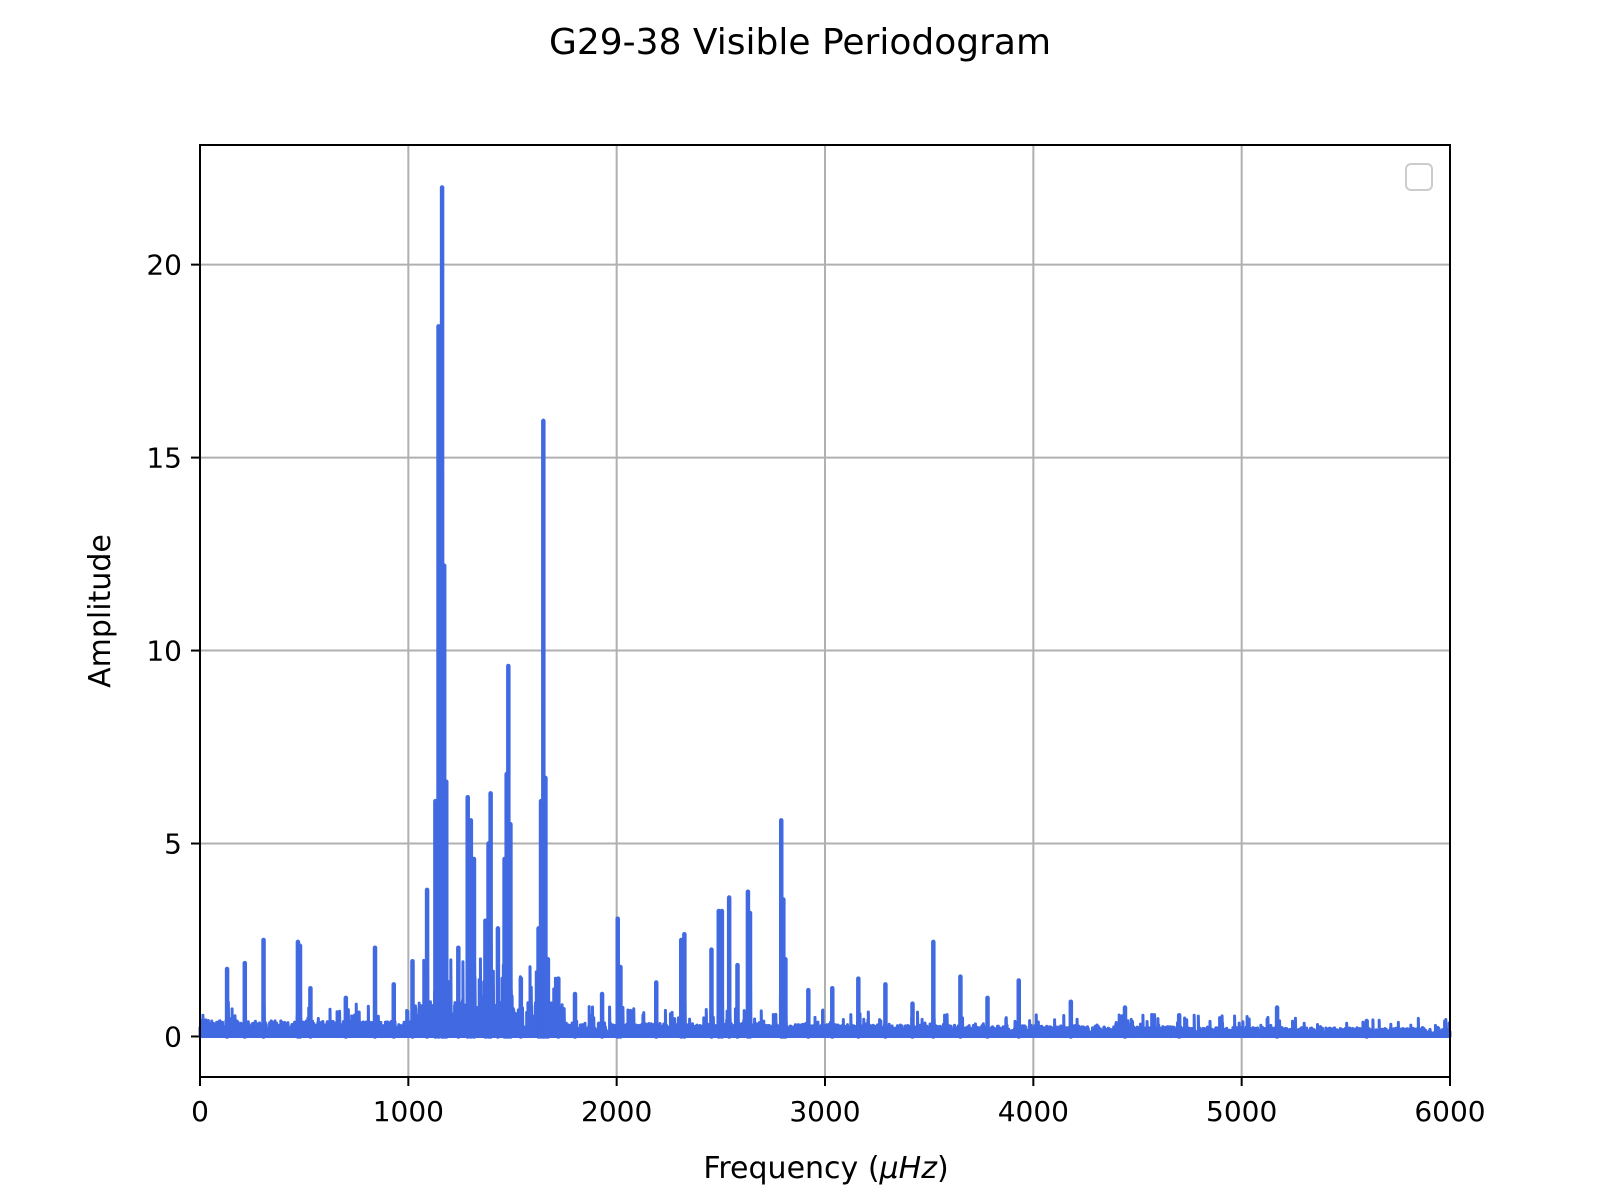 The width and height of the screenshot is (1600, 1200). What do you see at coordinates (1241, 1111) in the screenshot?
I see `x-tick-label: 5000` at bounding box center [1241, 1111].